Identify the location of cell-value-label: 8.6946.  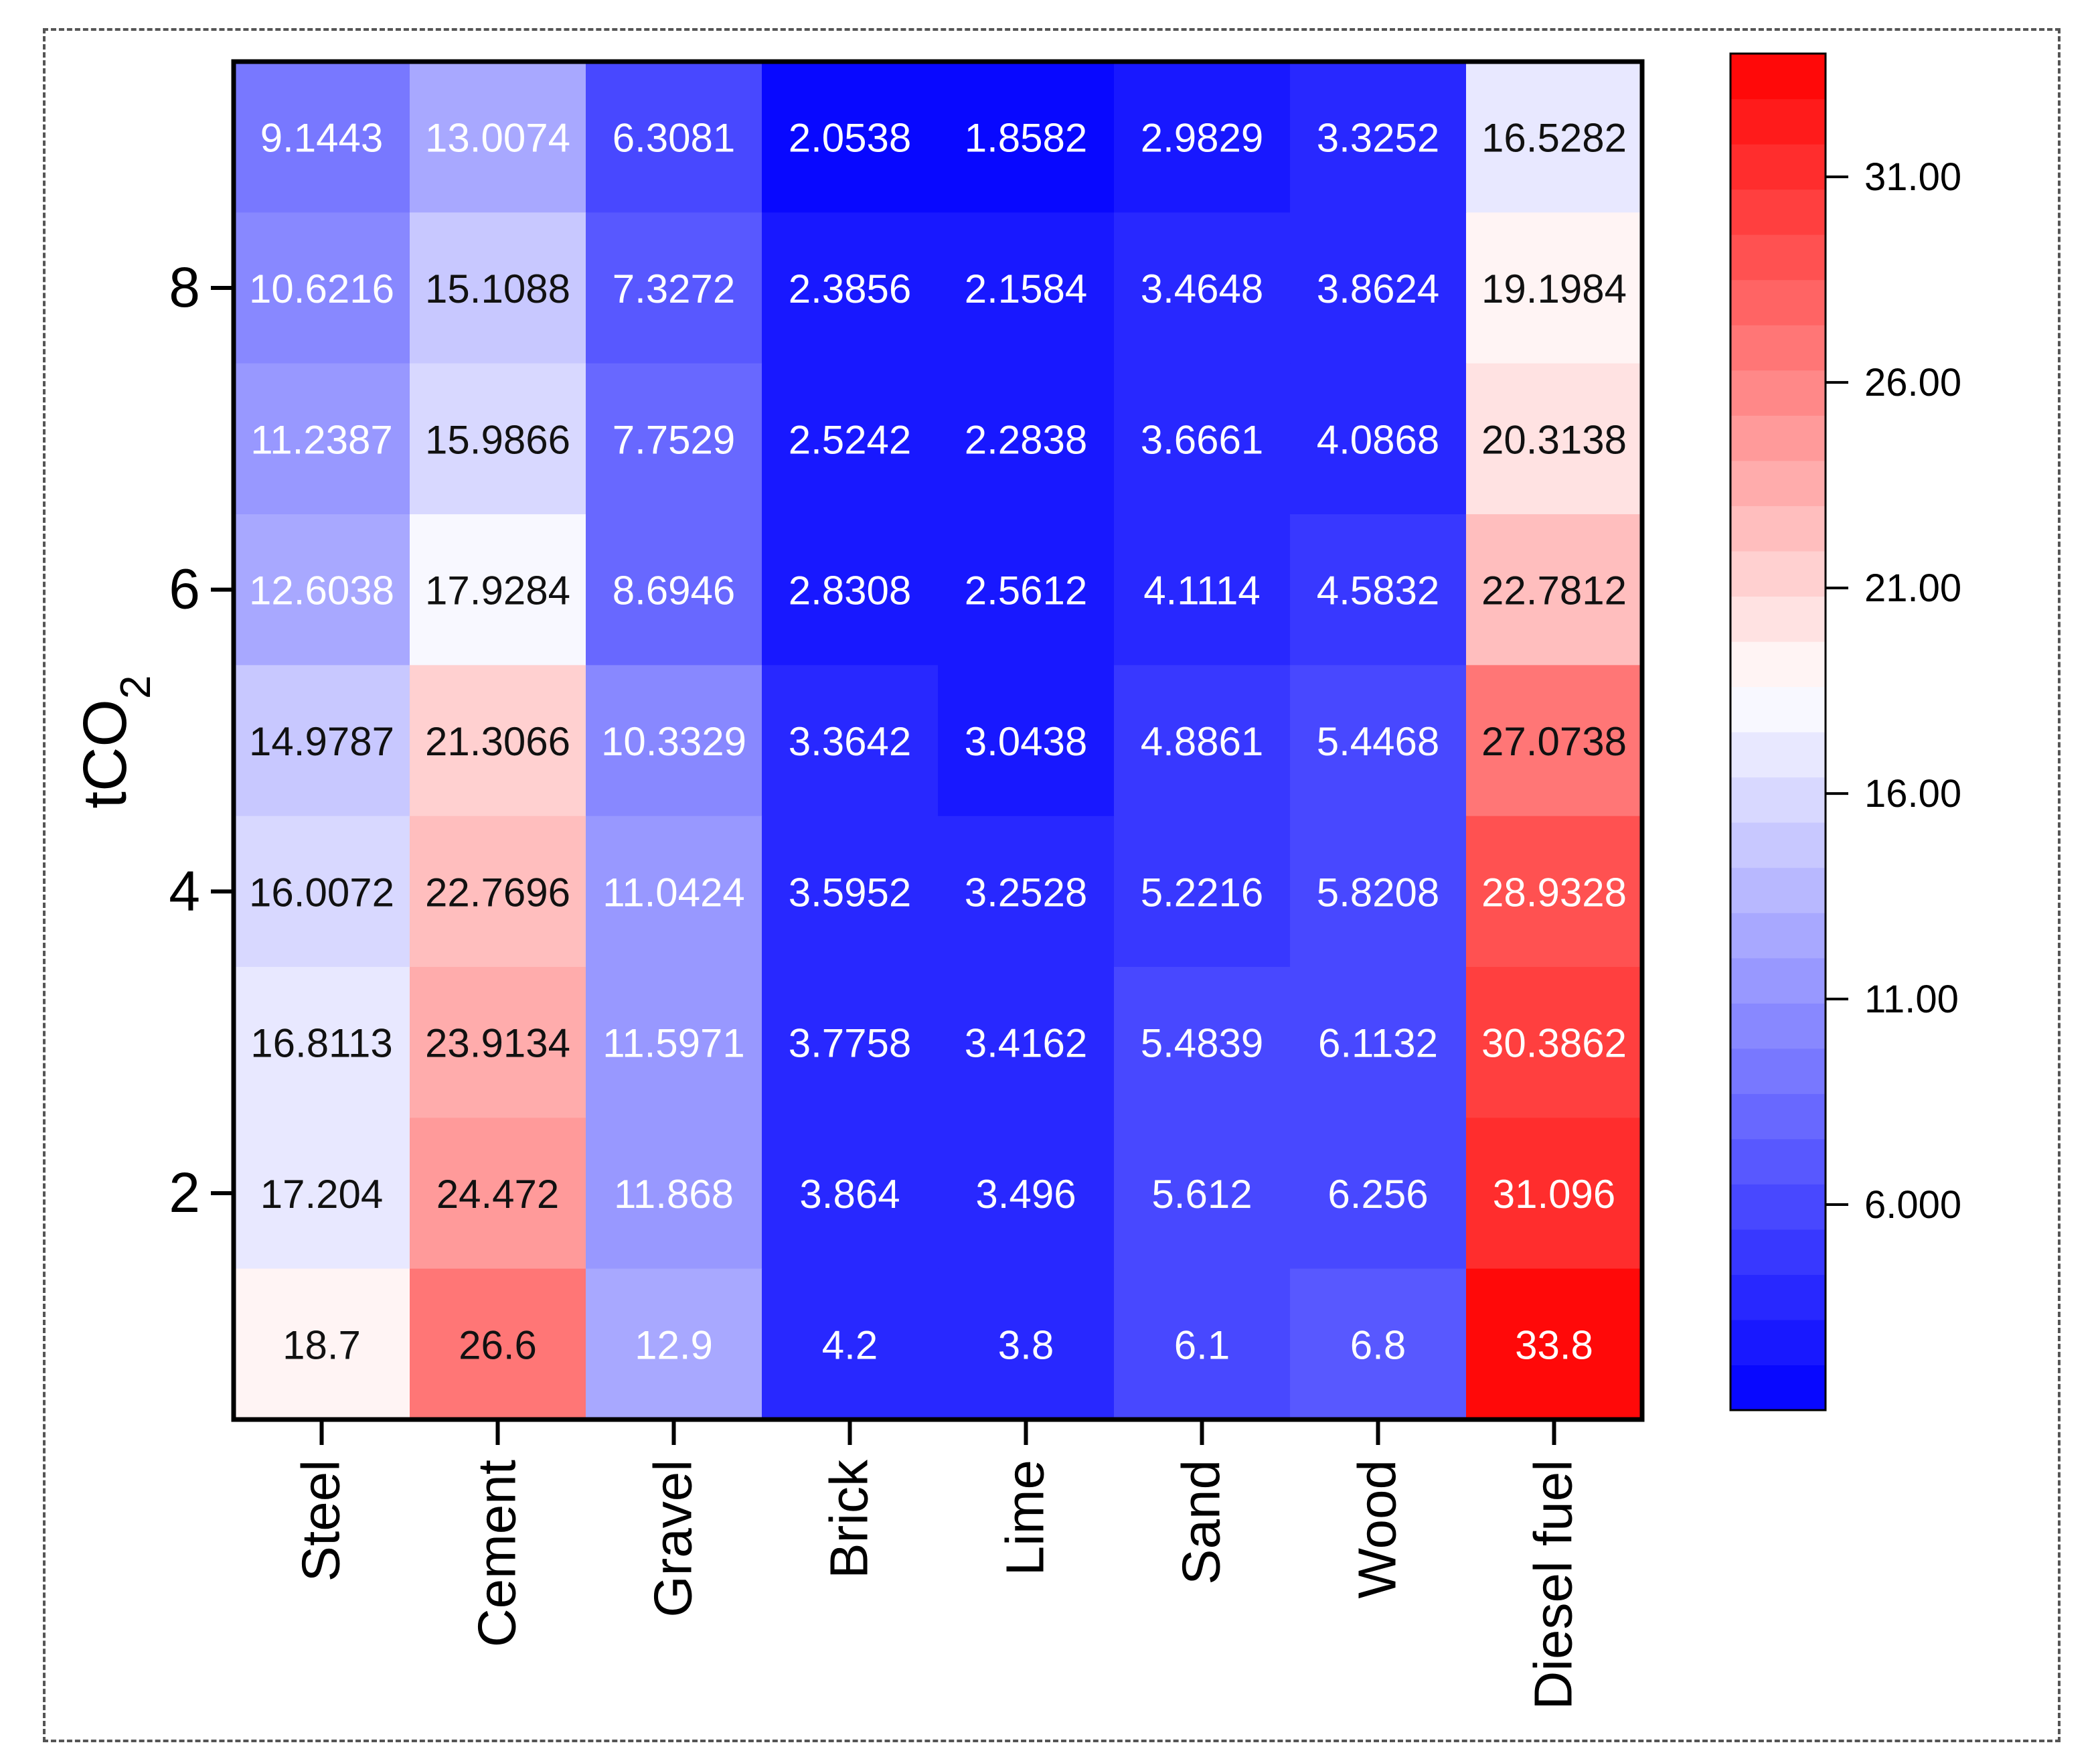
(675, 591).